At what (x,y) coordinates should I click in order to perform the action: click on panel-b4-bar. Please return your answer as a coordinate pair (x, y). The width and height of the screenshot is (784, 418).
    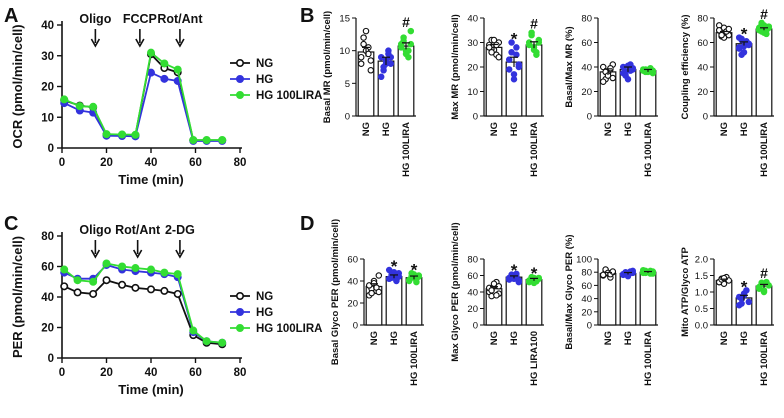
    Looking at the image, I should click on (764, 72).